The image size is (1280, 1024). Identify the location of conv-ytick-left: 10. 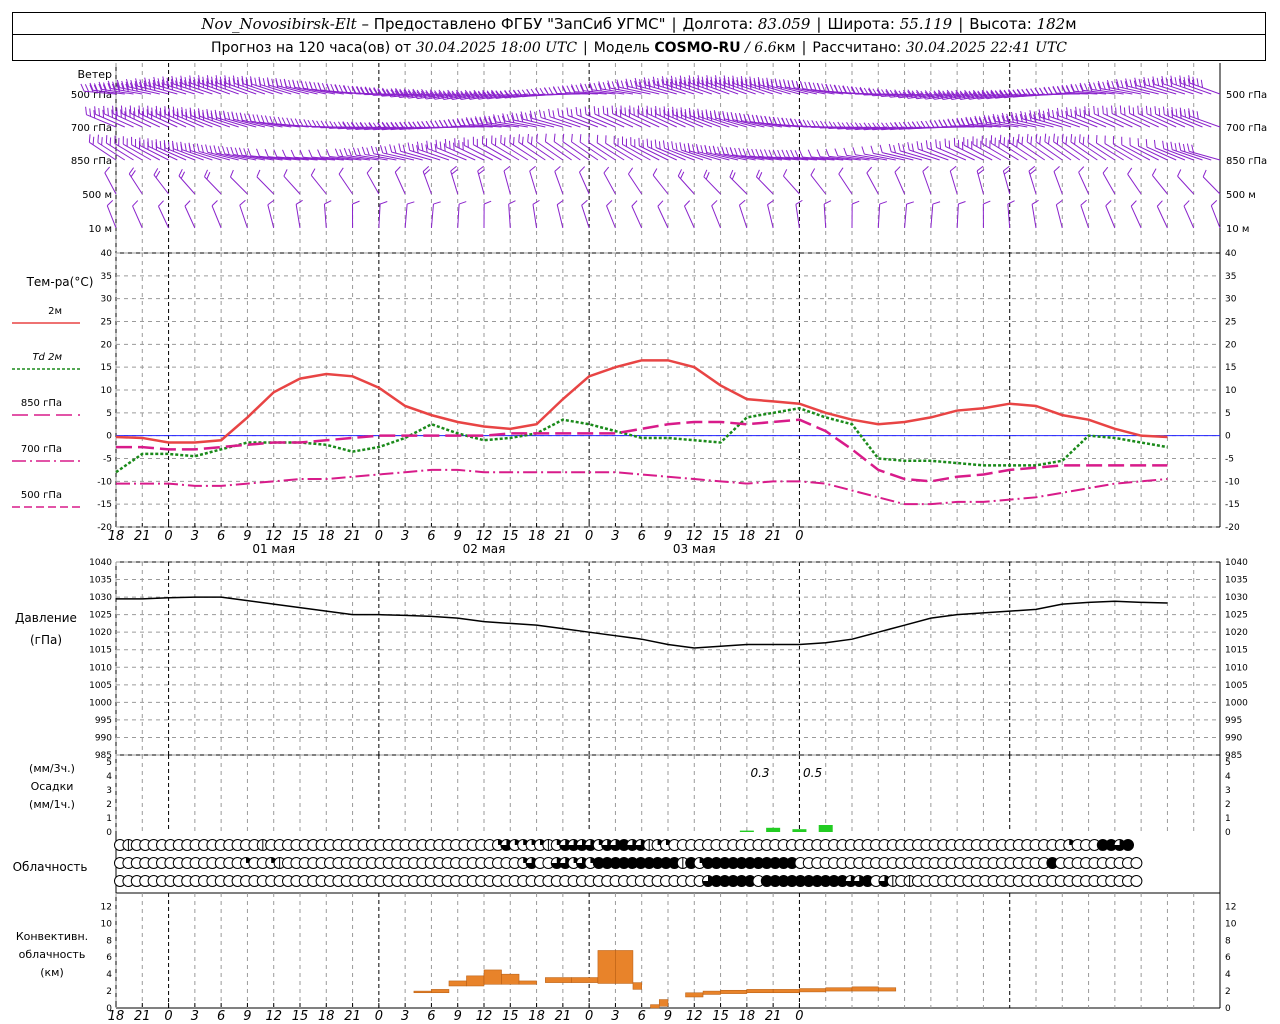
(107, 924).